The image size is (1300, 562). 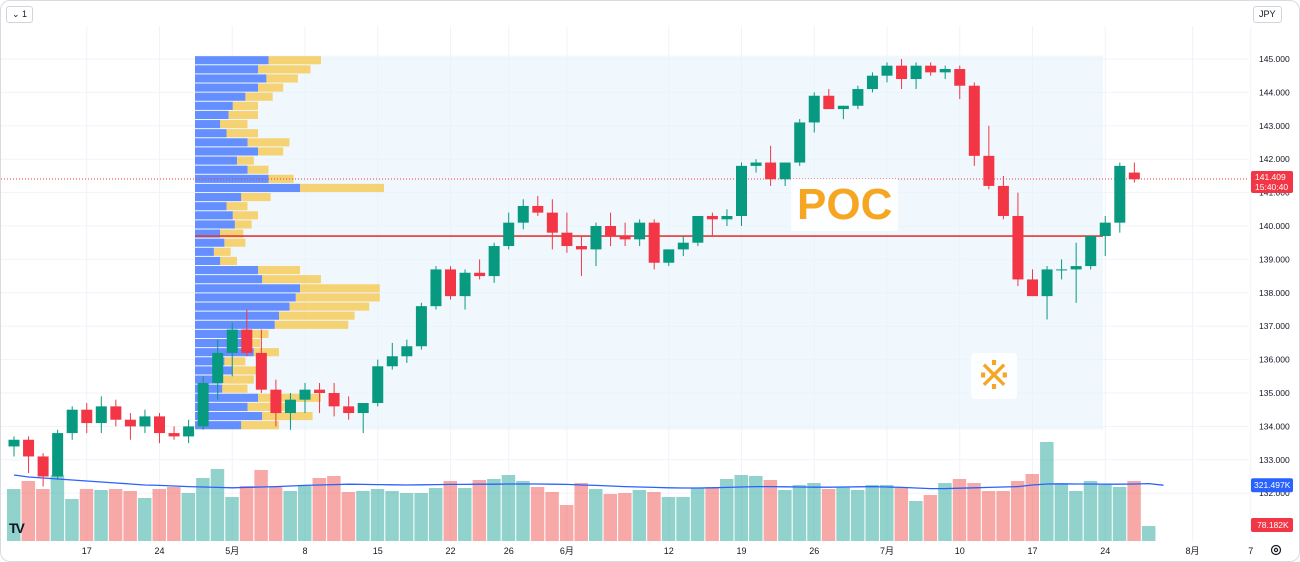 I want to click on y-axis-tick-label: 137.000, so click(x=1274, y=326).